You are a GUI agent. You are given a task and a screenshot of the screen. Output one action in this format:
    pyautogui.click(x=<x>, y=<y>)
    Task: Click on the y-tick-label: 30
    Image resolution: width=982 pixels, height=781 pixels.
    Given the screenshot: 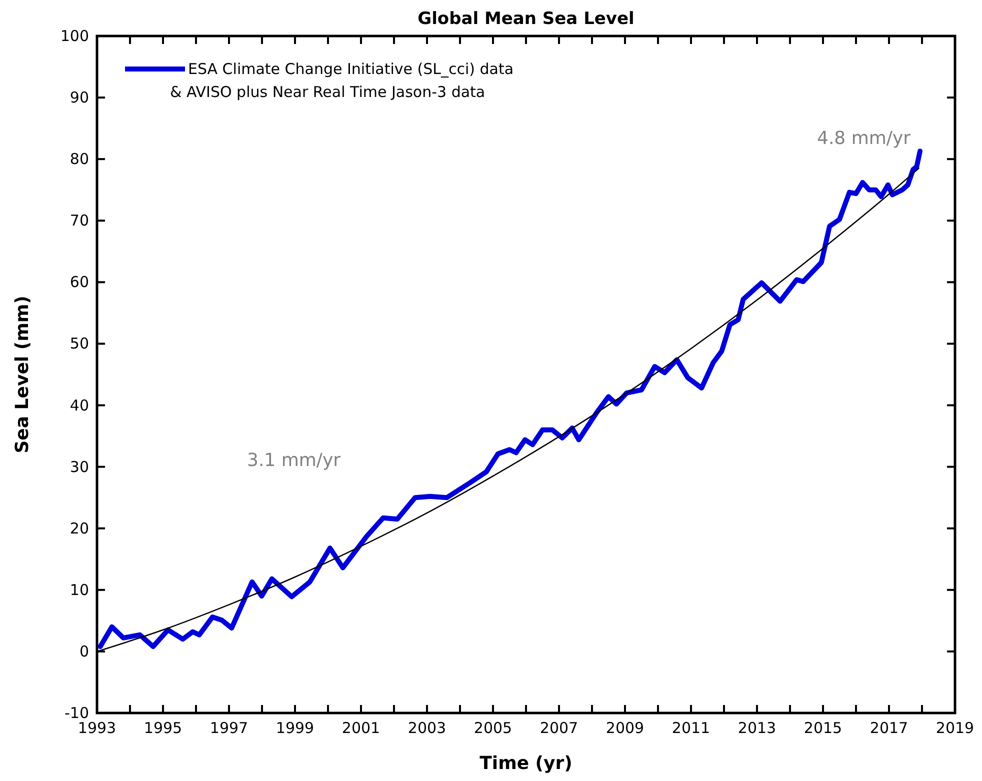 What is the action you would take?
    pyautogui.click(x=79, y=467)
    